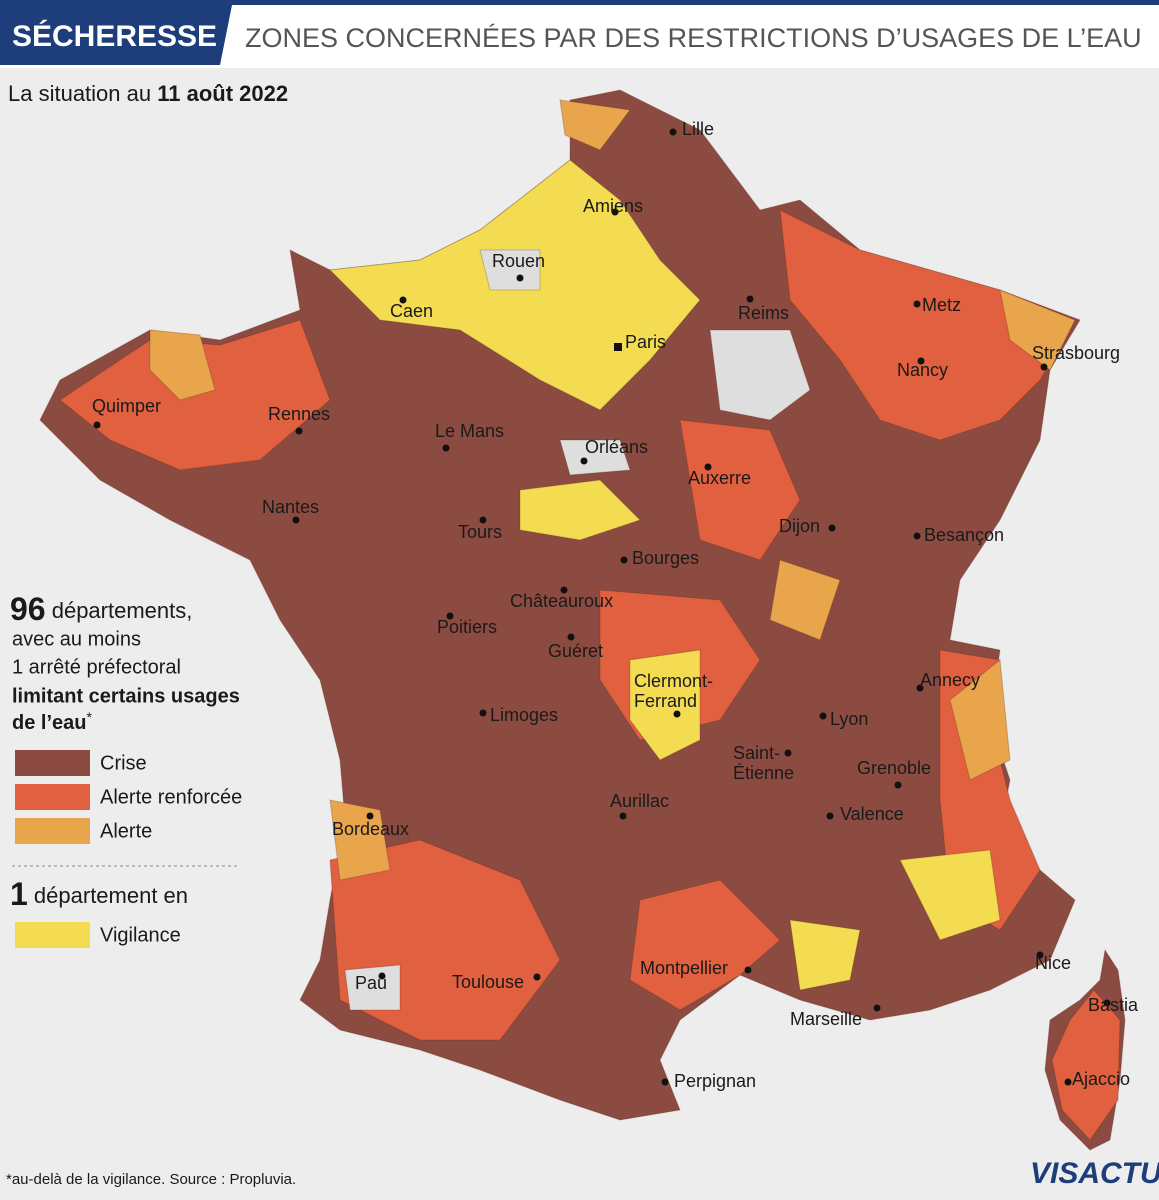  What do you see at coordinates (826, 1019) in the screenshot?
I see `city-label: Marseille` at bounding box center [826, 1019].